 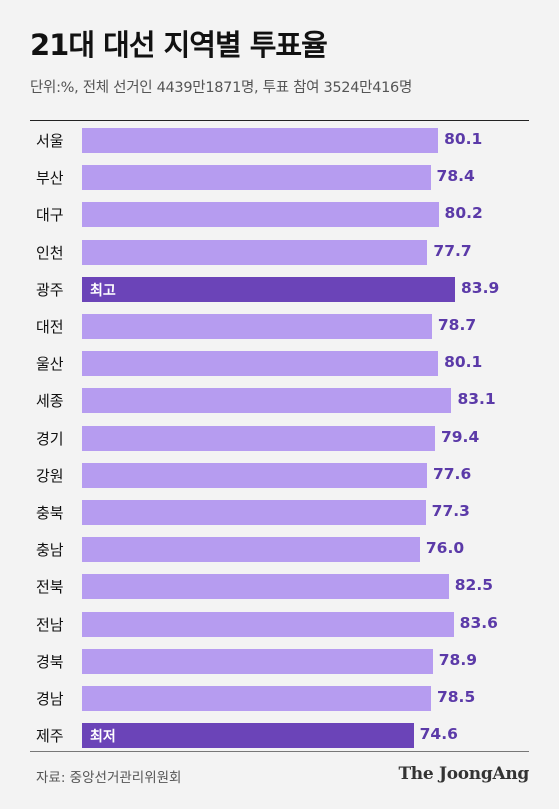 I want to click on bar-row: 부산 78.4, so click(x=279, y=177).